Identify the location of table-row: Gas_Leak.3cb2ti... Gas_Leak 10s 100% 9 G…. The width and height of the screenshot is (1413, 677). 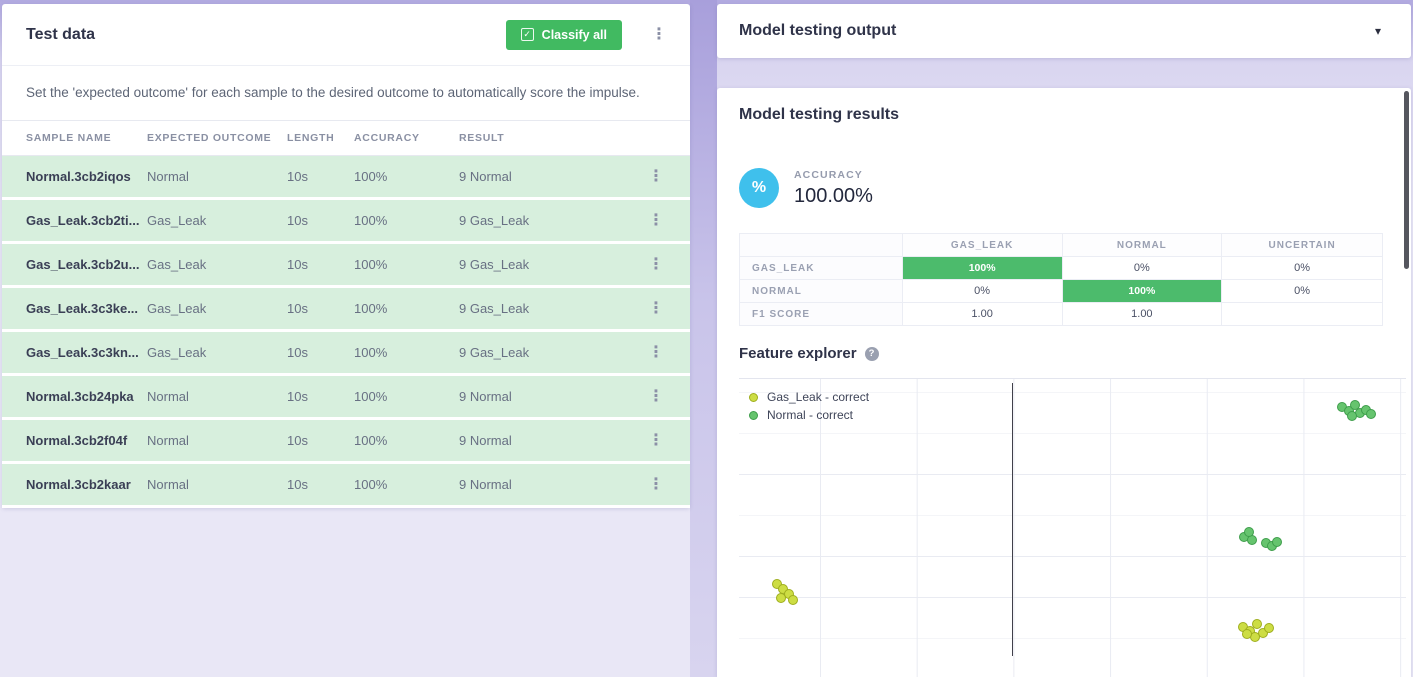
(346, 221).